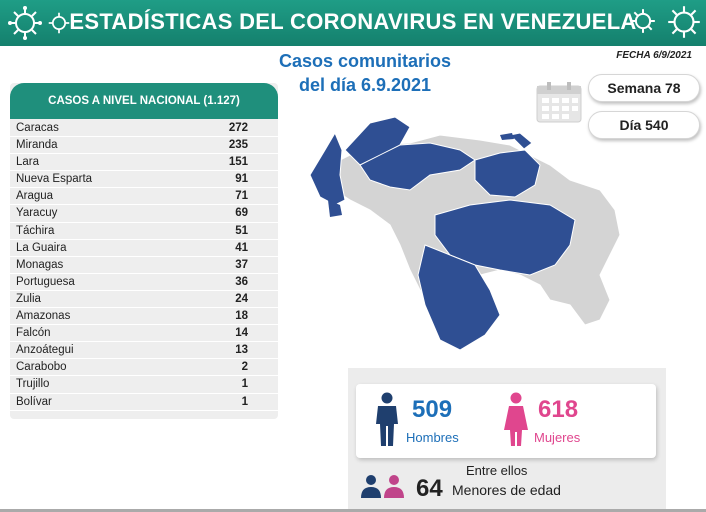  What do you see at coordinates (34, 401) in the screenshot?
I see `state-name: Bolívar` at bounding box center [34, 401].